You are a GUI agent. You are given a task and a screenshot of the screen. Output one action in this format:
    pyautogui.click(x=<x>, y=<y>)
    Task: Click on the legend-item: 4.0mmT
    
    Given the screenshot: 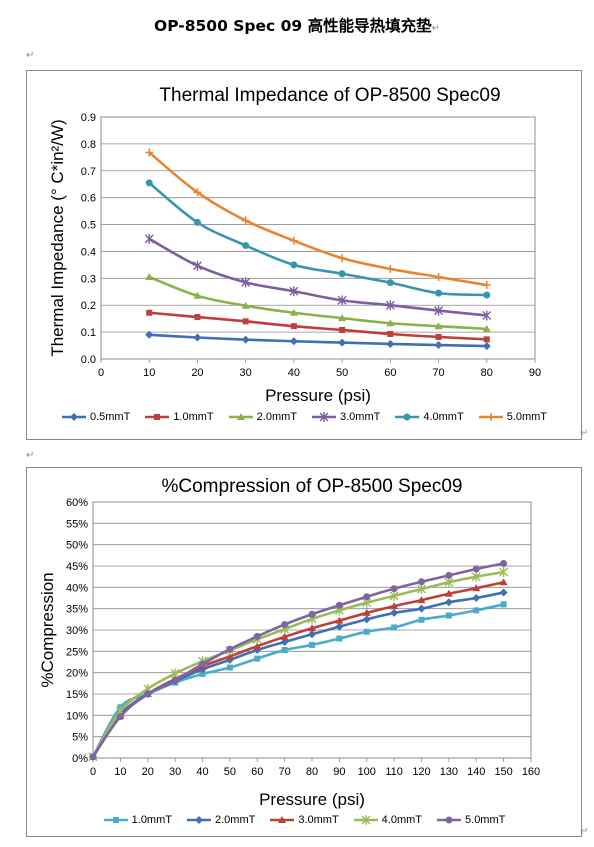 What is the action you would take?
    pyautogui.click(x=387, y=820)
    